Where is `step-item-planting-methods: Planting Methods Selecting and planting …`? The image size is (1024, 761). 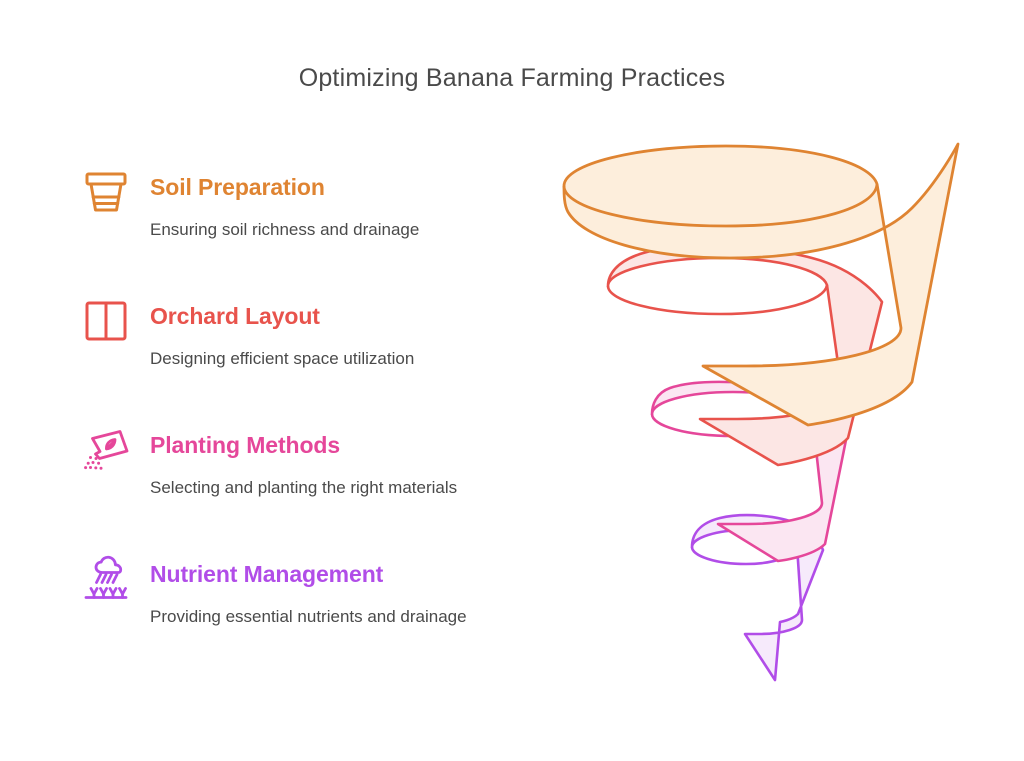 step-item-planting-methods: Planting Methods Selecting and planting … is located at coordinates (315, 482).